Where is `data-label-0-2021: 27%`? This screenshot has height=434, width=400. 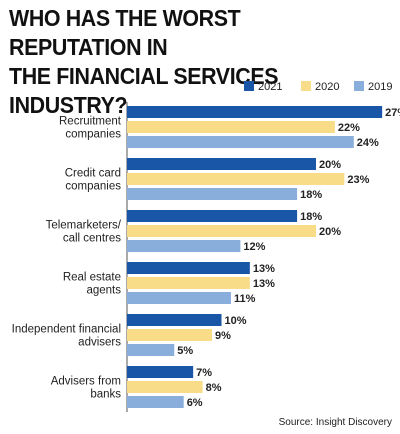 data-label-0-2021: 27% is located at coordinates (392, 113).